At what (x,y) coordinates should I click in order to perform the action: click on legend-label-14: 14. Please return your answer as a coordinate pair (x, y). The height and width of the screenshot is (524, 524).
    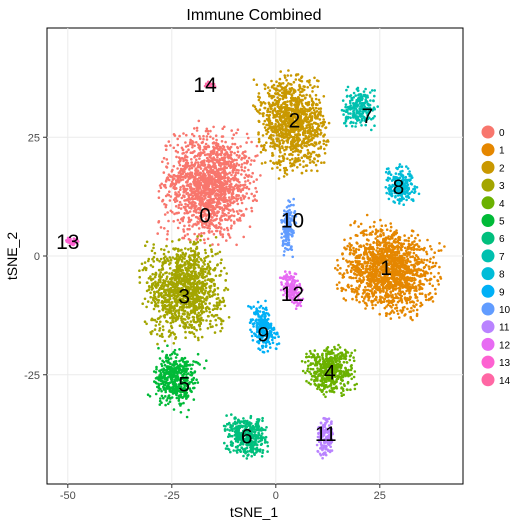
    Looking at the image, I should click on (505, 381).